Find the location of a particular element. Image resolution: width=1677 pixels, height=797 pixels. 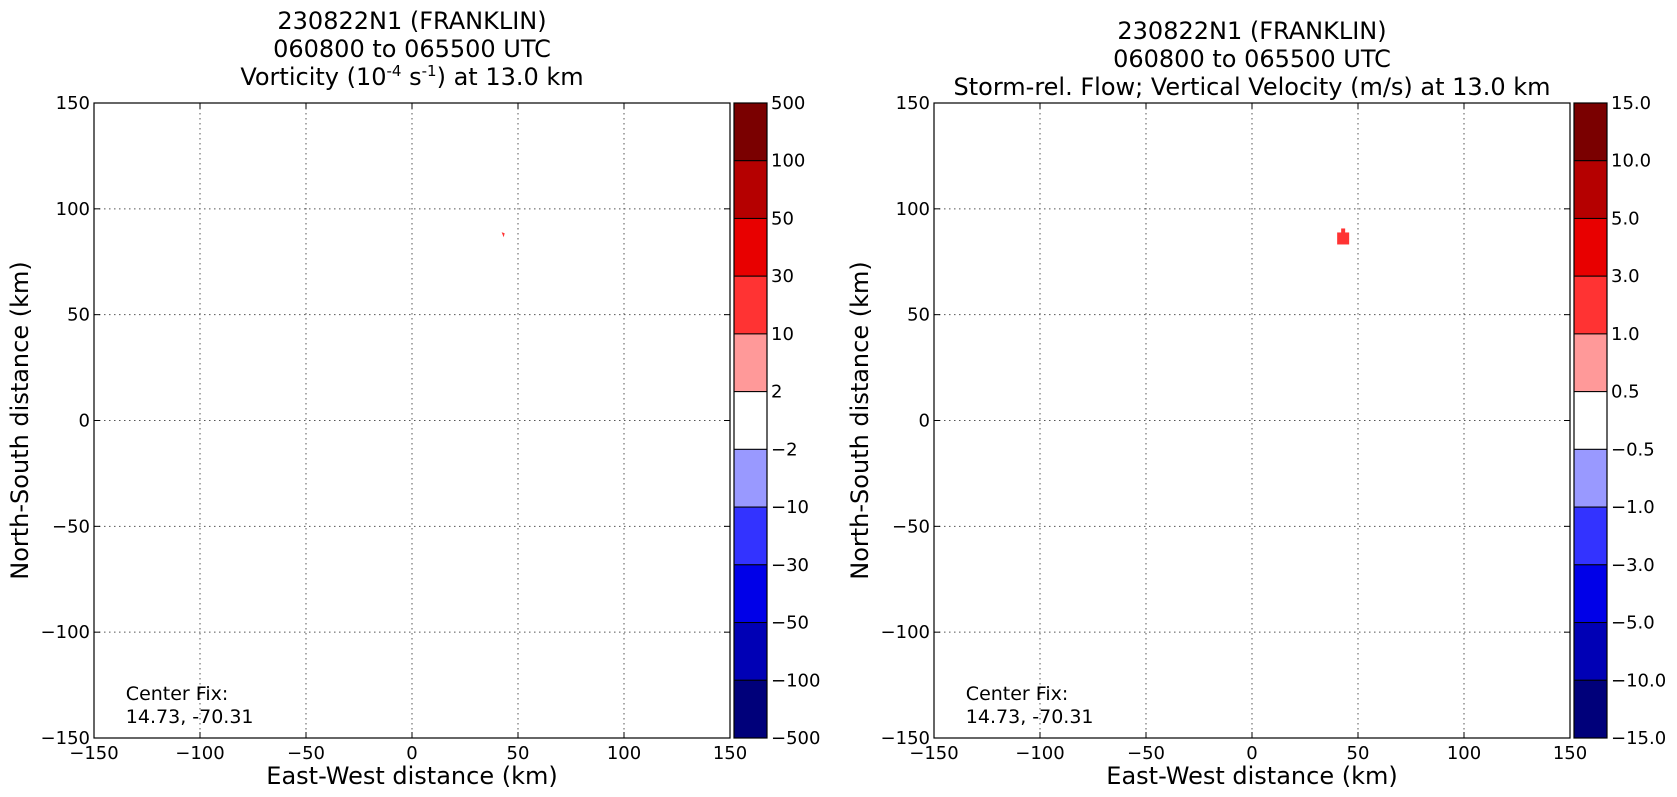

left-xtick-label: 150 is located at coordinates (730, 753).